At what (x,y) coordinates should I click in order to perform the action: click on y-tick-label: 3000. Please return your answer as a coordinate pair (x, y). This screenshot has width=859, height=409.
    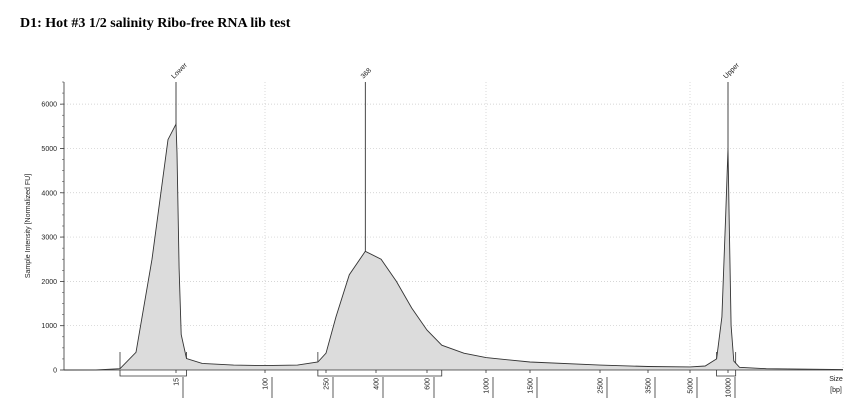
    Looking at the image, I should click on (49, 238).